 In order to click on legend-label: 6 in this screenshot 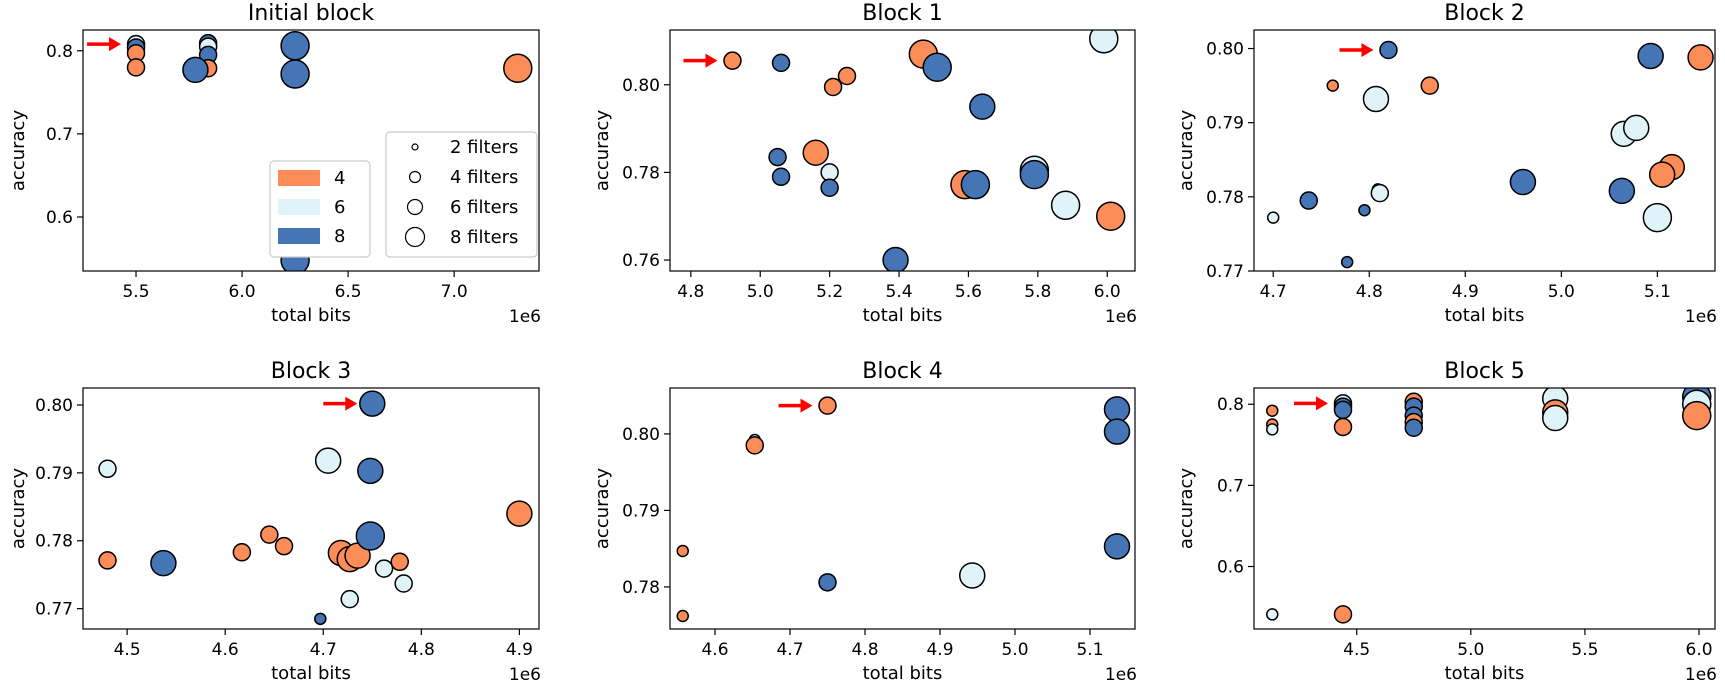, I will do `click(339, 207)`.